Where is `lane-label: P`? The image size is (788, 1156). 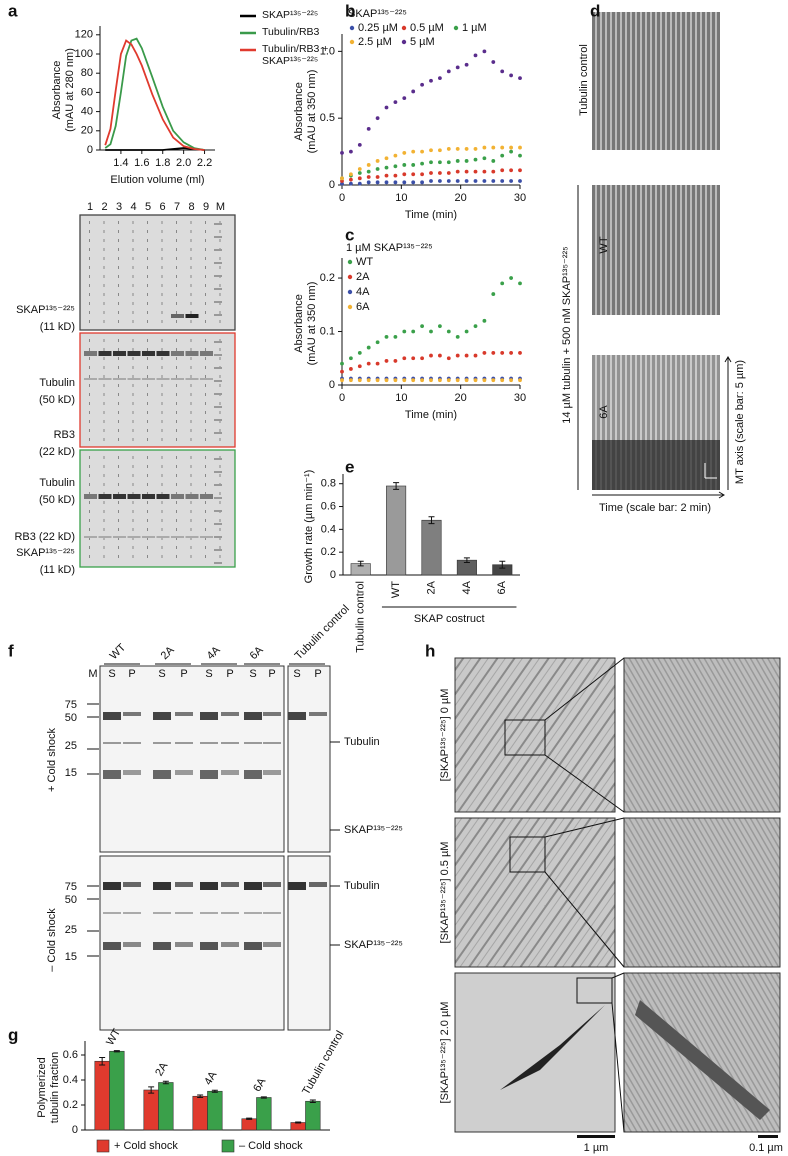 lane-label: P is located at coordinates (317, 674).